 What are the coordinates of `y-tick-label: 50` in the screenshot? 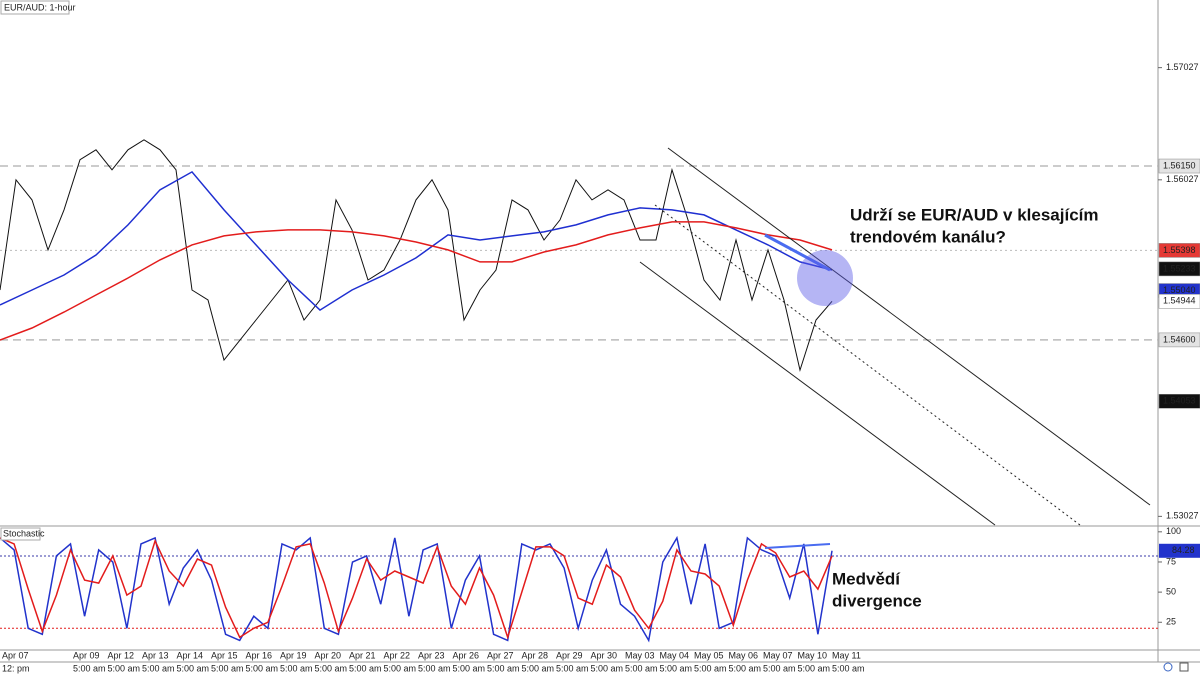 It's located at (1171, 591).